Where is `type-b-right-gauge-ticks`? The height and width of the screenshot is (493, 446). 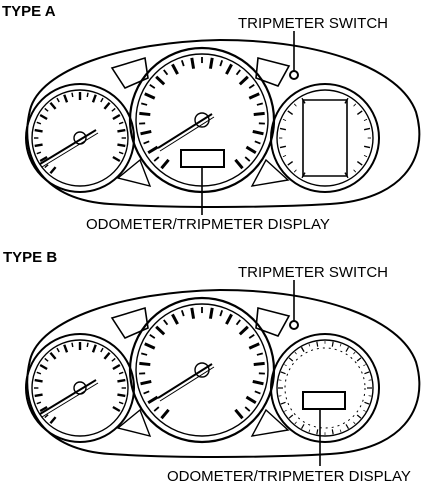
type-b-right-gauge-ticks is located at coordinates (325, 388).